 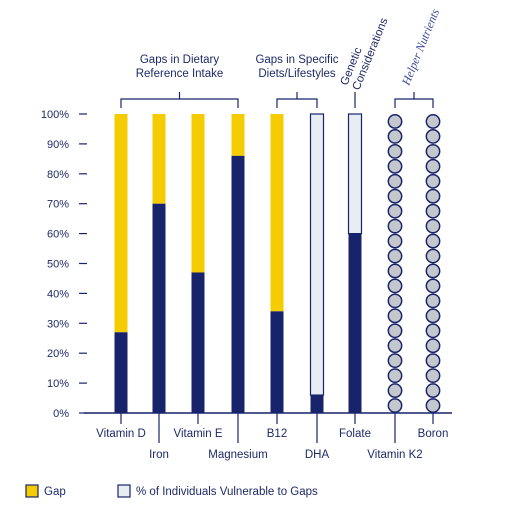 What do you see at coordinates (61, 414) in the screenshot?
I see `y-tick-label: 0%` at bounding box center [61, 414].